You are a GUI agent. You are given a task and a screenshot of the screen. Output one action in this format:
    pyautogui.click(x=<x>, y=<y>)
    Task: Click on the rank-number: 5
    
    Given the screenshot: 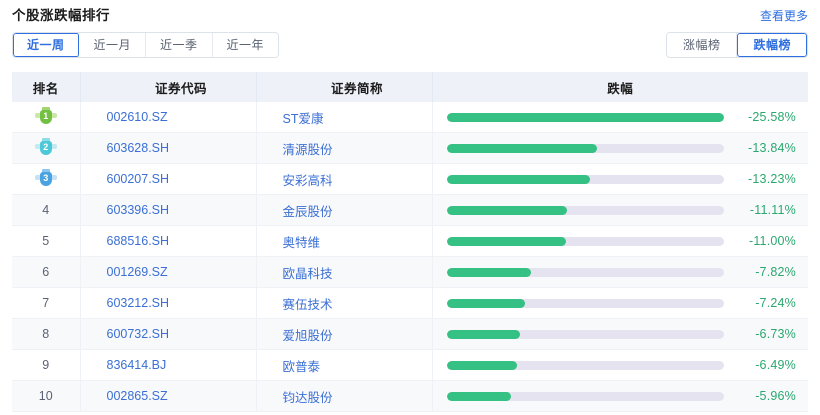 What is the action you would take?
    pyautogui.click(x=46, y=241)
    